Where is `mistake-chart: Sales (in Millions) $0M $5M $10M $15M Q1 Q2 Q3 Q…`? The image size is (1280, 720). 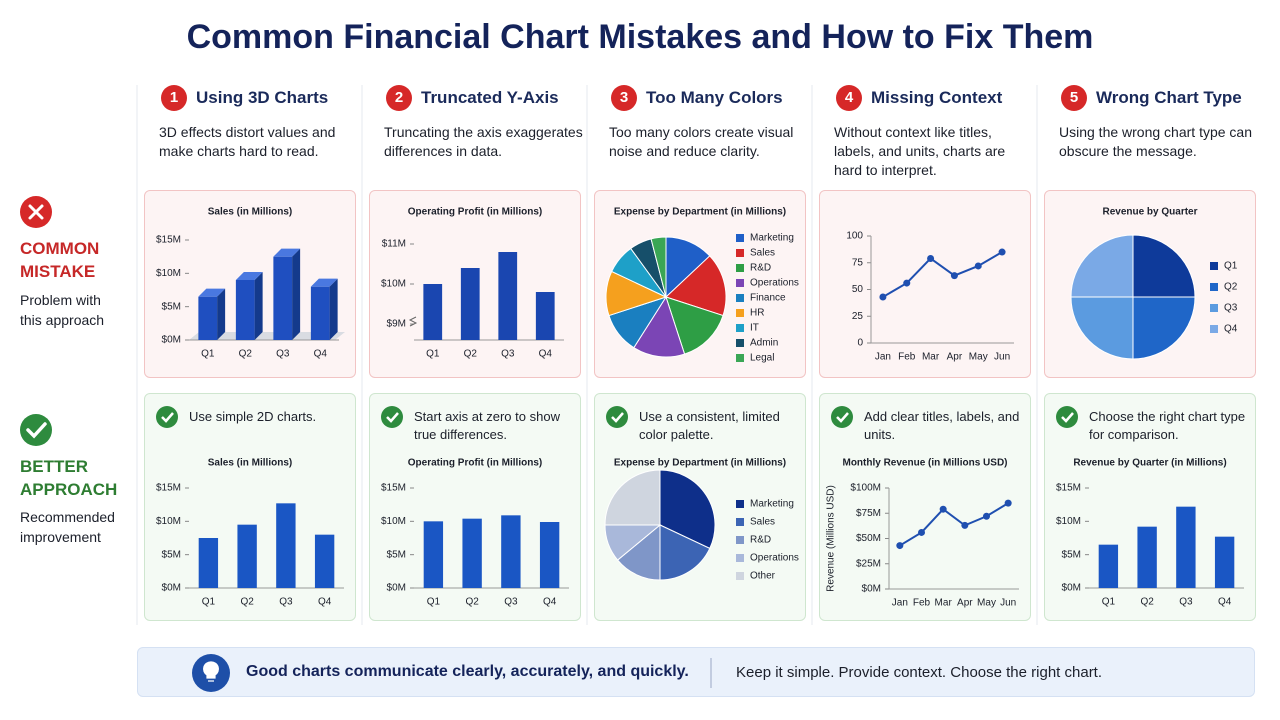 mistake-chart: Sales (in Millions) $0M $5M $10M $15M Q1 Q2 Q3 Q… is located at coordinates (250, 283).